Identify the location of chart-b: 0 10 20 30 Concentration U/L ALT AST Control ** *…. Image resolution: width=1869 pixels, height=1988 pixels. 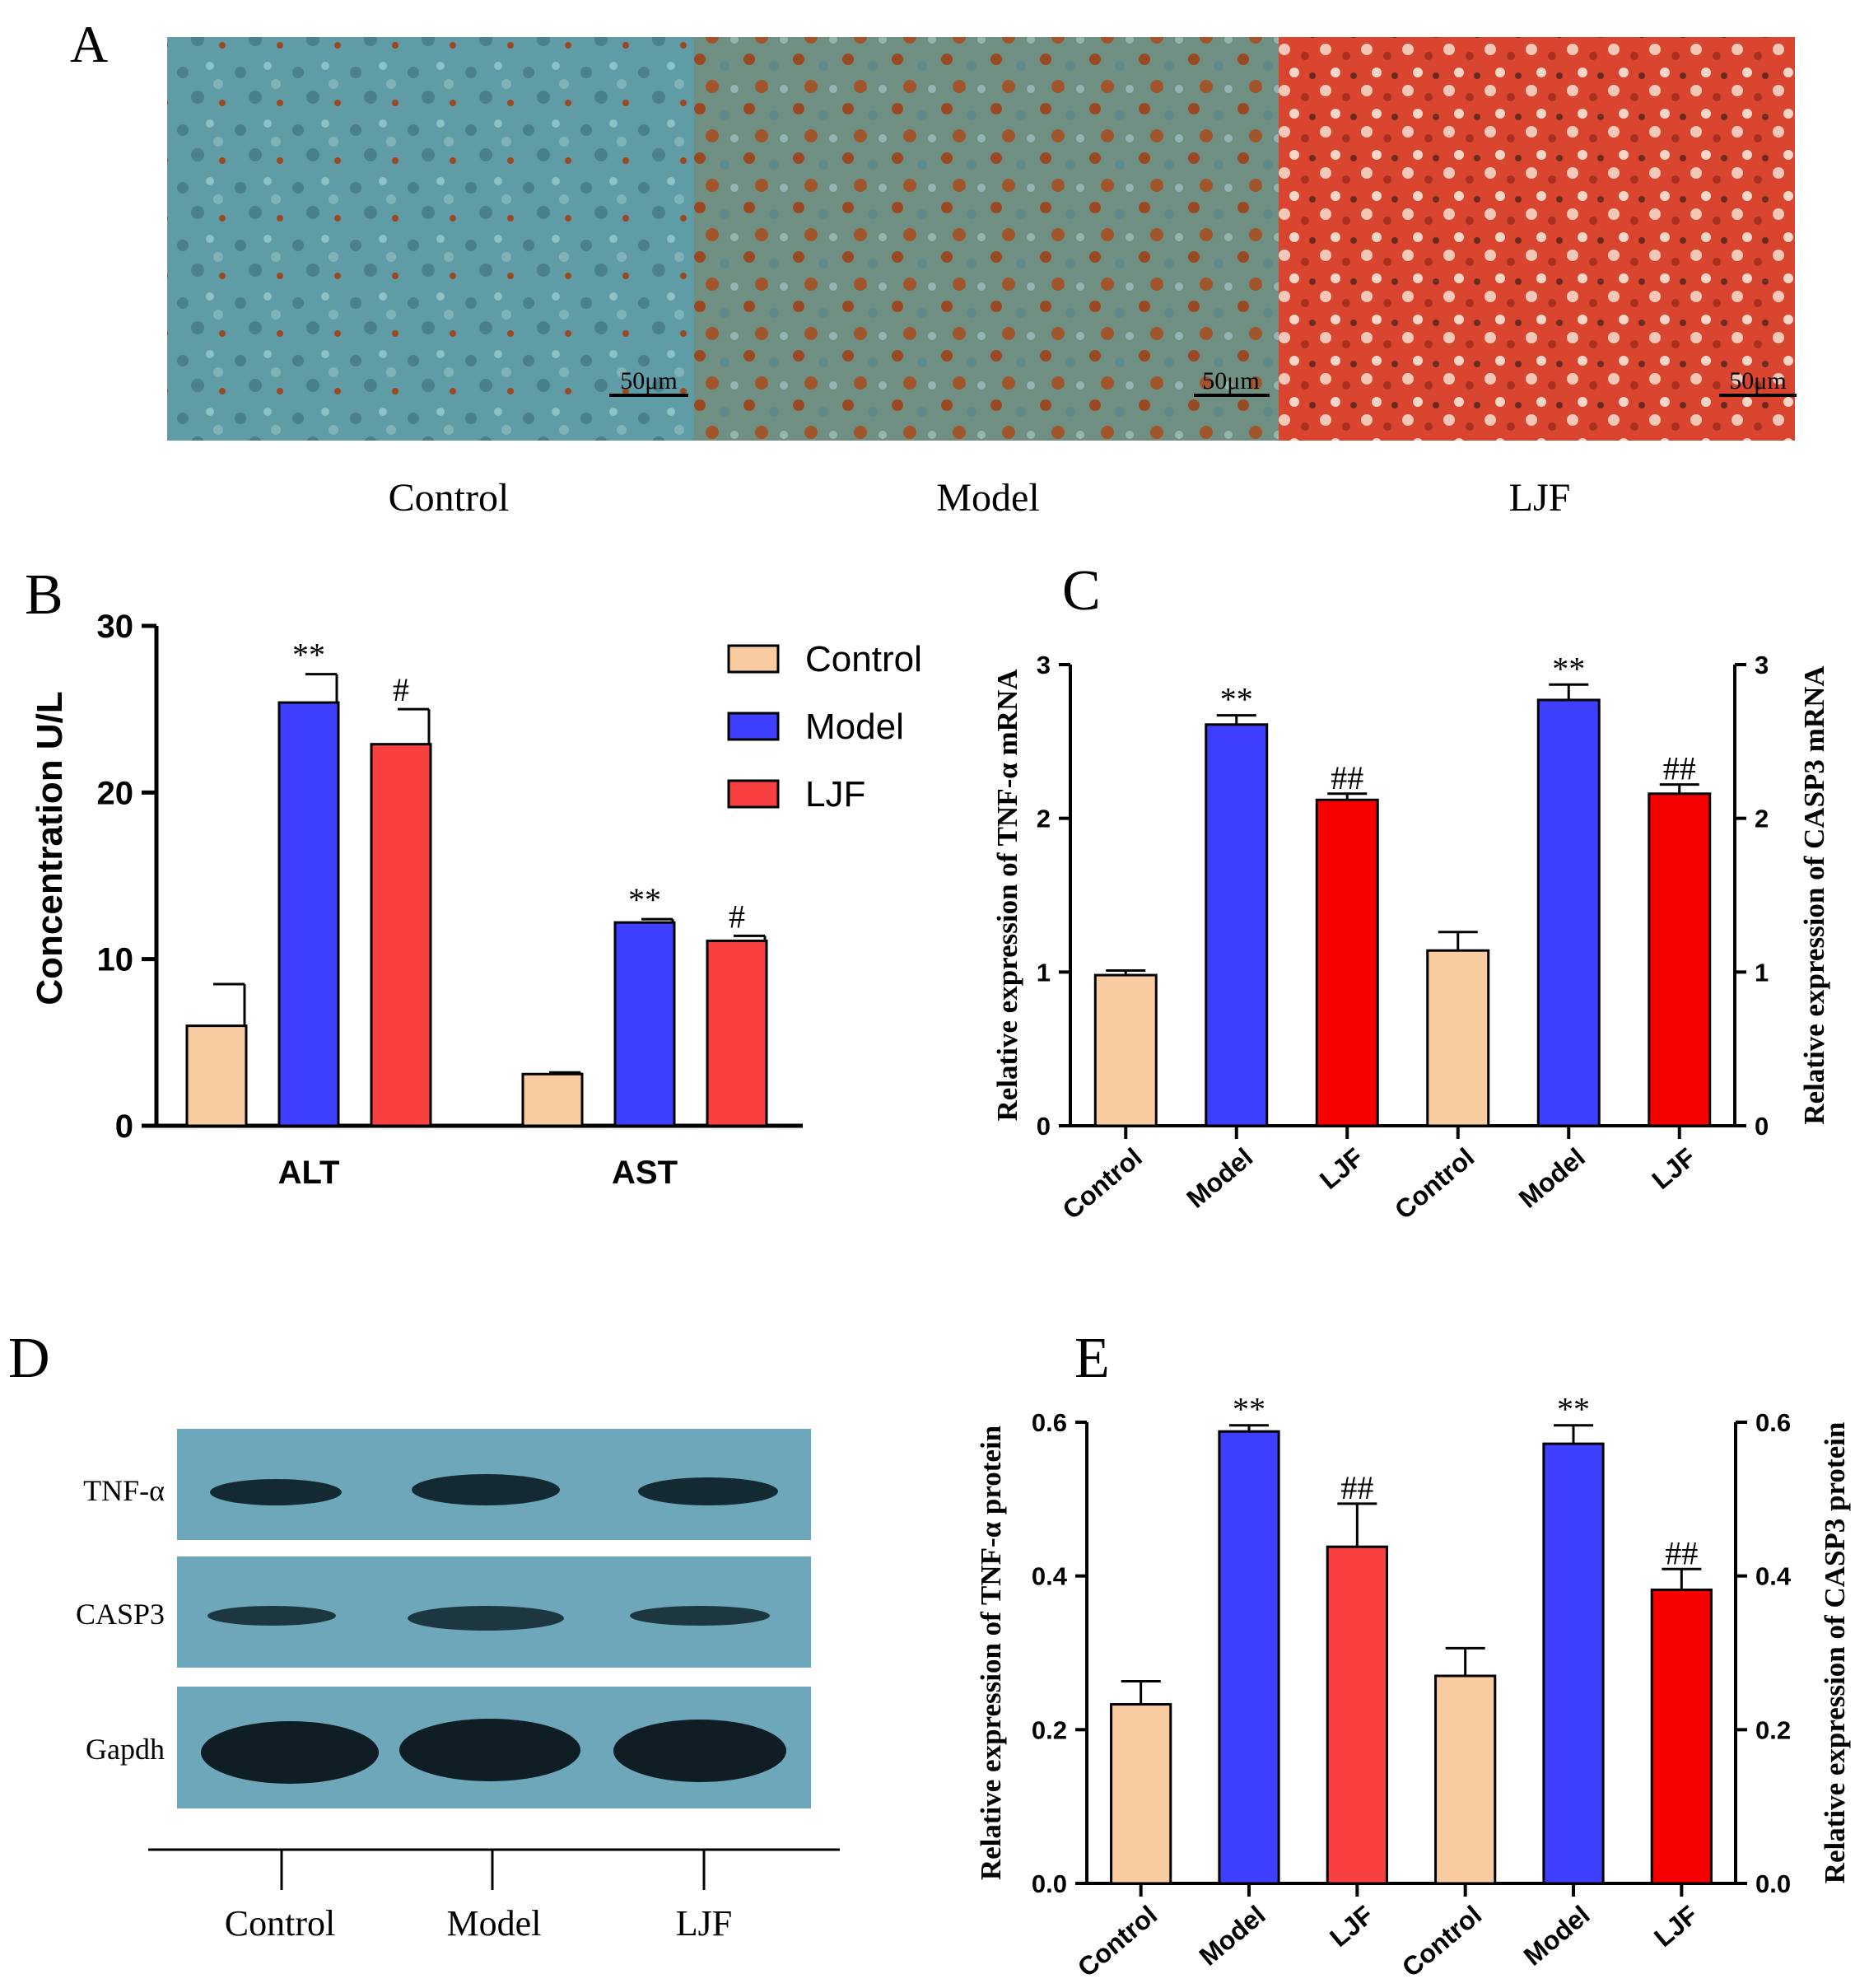
(476, 900).